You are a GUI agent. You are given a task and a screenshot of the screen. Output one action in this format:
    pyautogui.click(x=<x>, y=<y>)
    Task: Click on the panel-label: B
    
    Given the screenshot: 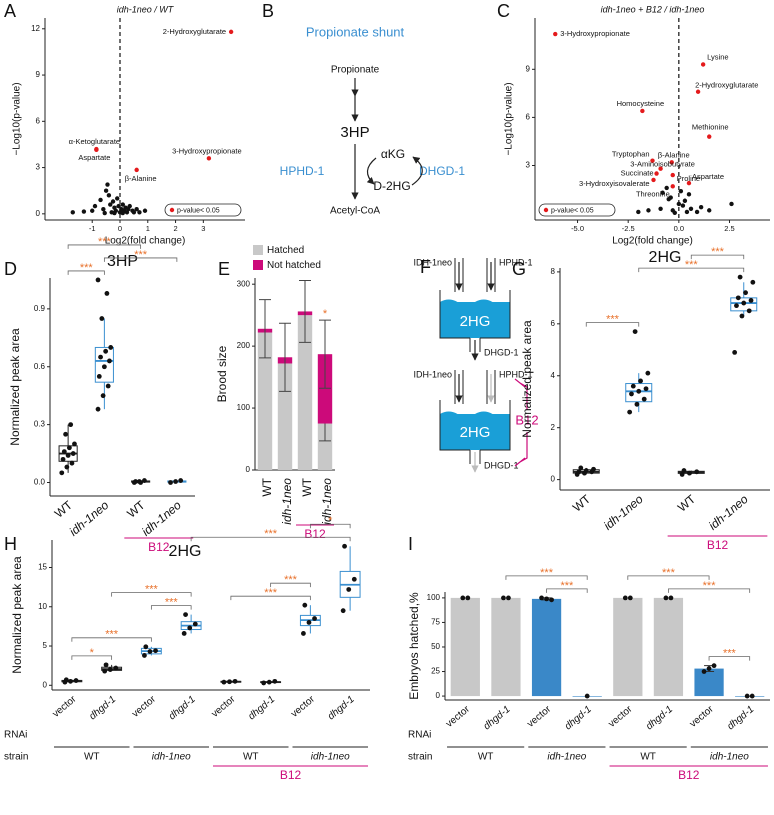 What is the action you would take?
    pyautogui.click(x=268, y=11)
    